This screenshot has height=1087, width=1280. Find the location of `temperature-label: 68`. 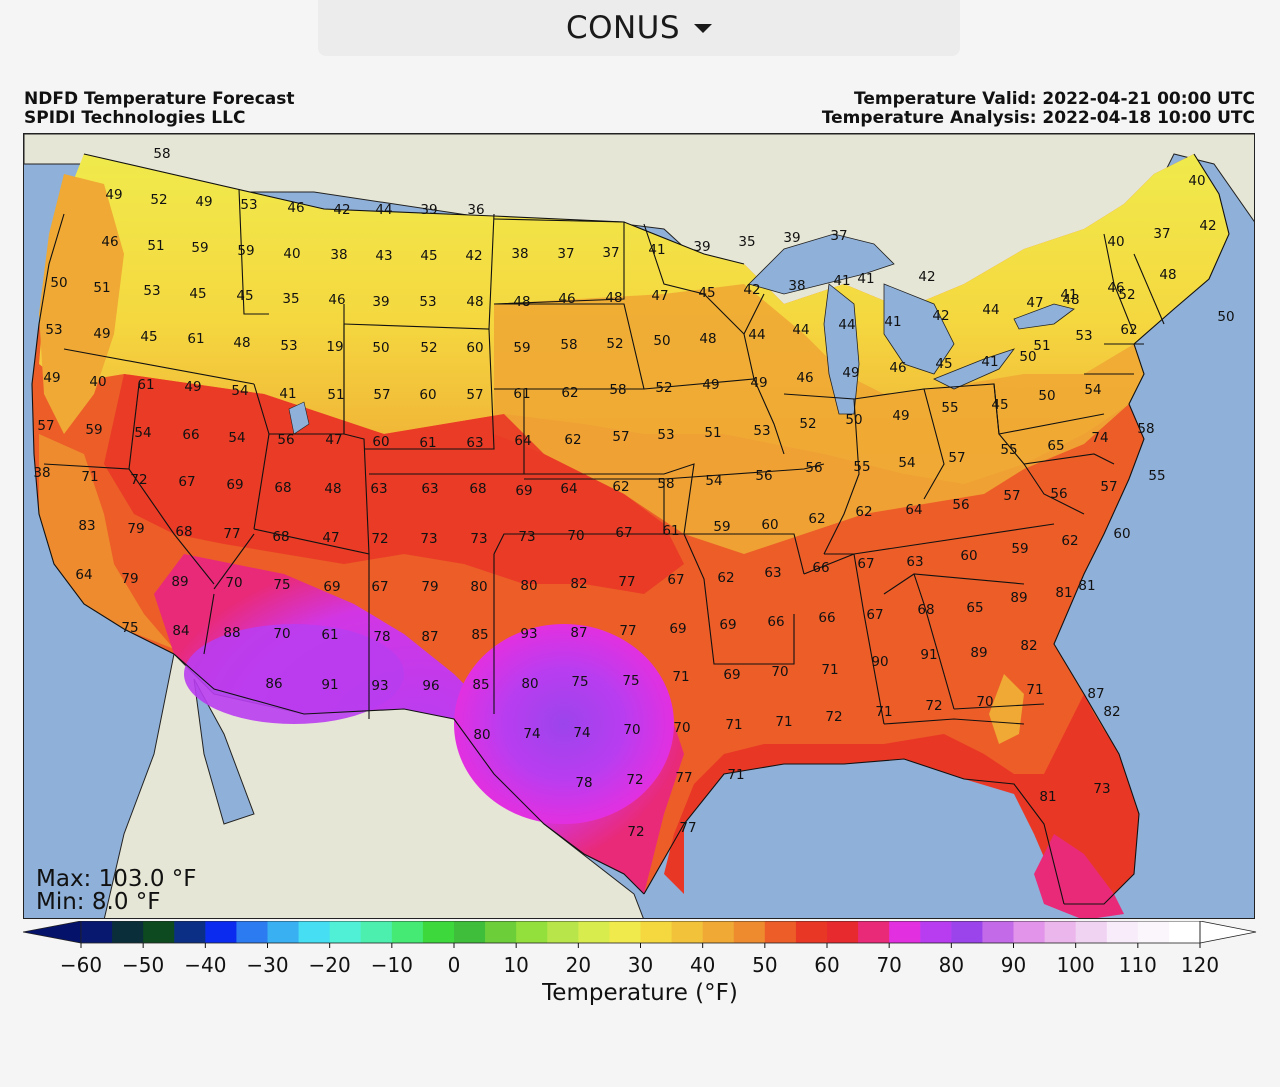

temperature-label: 68 is located at coordinates (925, 610).